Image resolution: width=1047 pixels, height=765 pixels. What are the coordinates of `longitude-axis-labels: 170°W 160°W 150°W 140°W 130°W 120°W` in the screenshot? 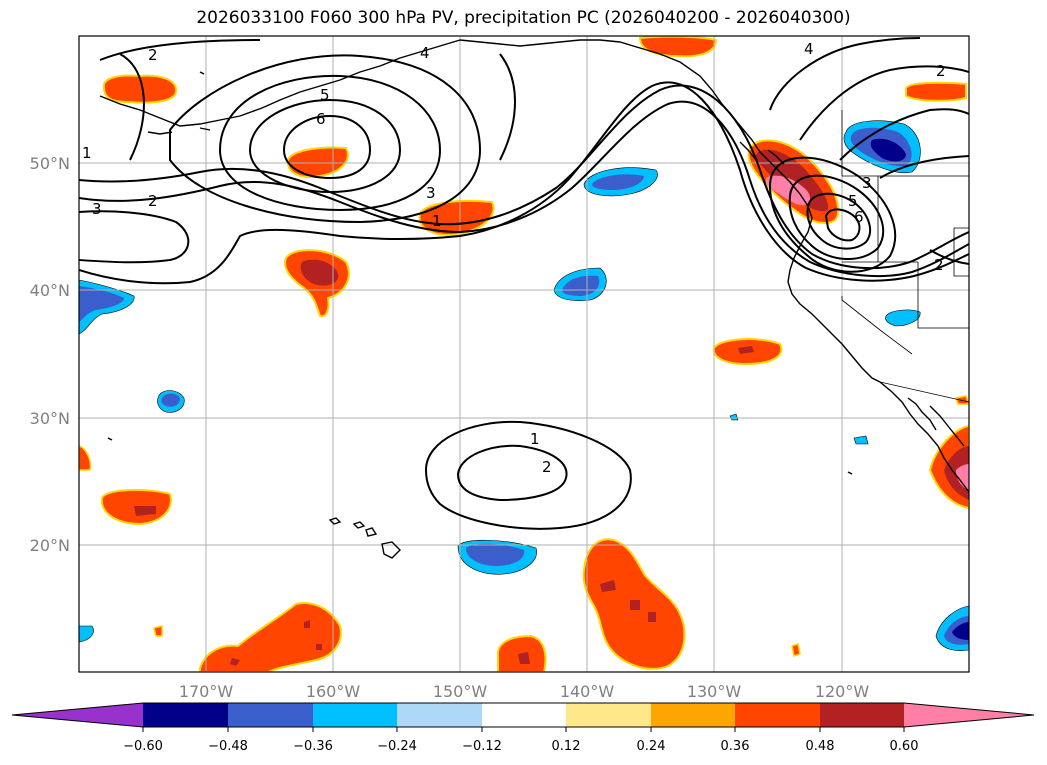 It's located at (524, 691).